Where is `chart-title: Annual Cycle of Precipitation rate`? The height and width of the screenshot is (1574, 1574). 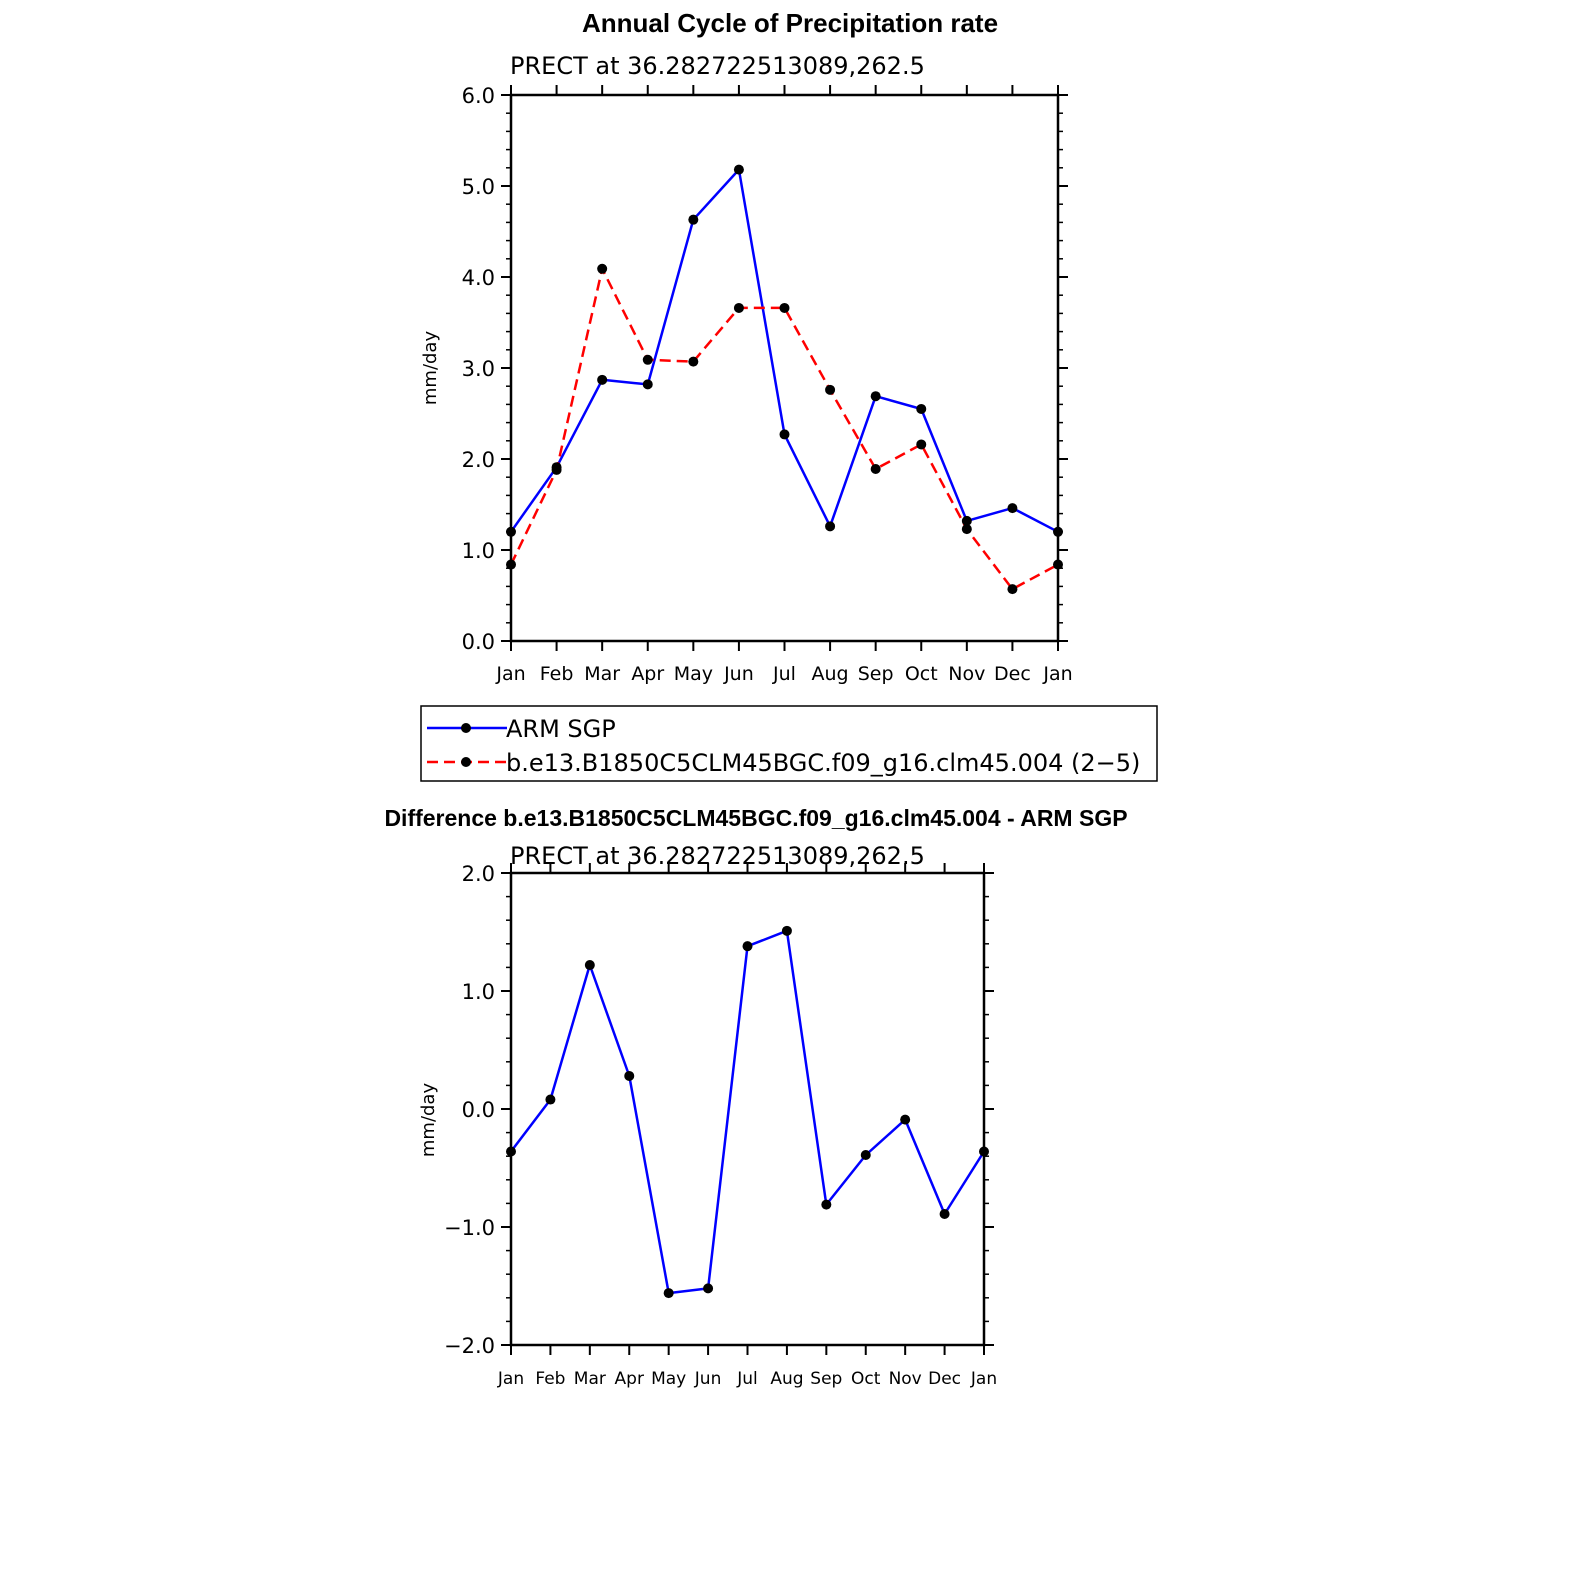
chart-title: Annual Cycle of Precipitation rate is located at coordinates (790, 23).